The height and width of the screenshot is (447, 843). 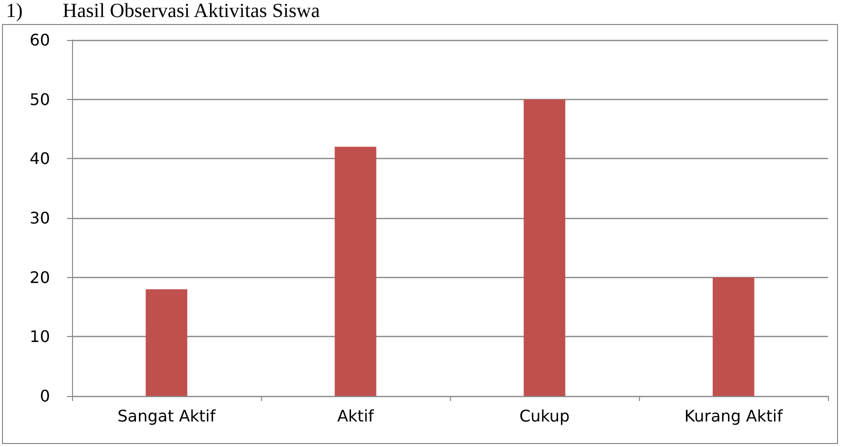 What do you see at coordinates (40, 99) in the screenshot?
I see `y-tick-label: 50` at bounding box center [40, 99].